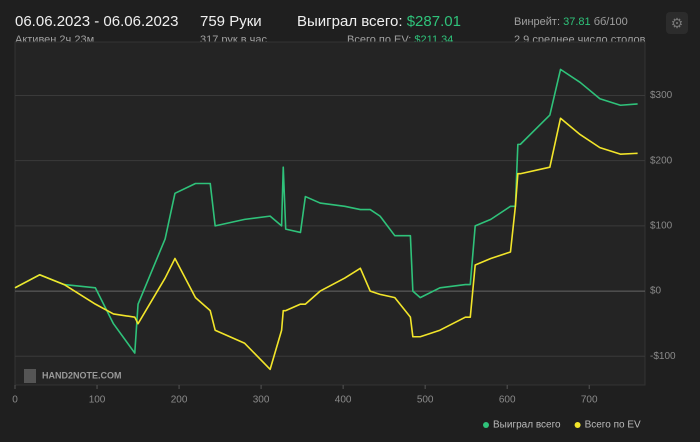 This screenshot has width=700, height=442. What do you see at coordinates (661, 95) in the screenshot?
I see `y-tick-label: $300` at bounding box center [661, 95].